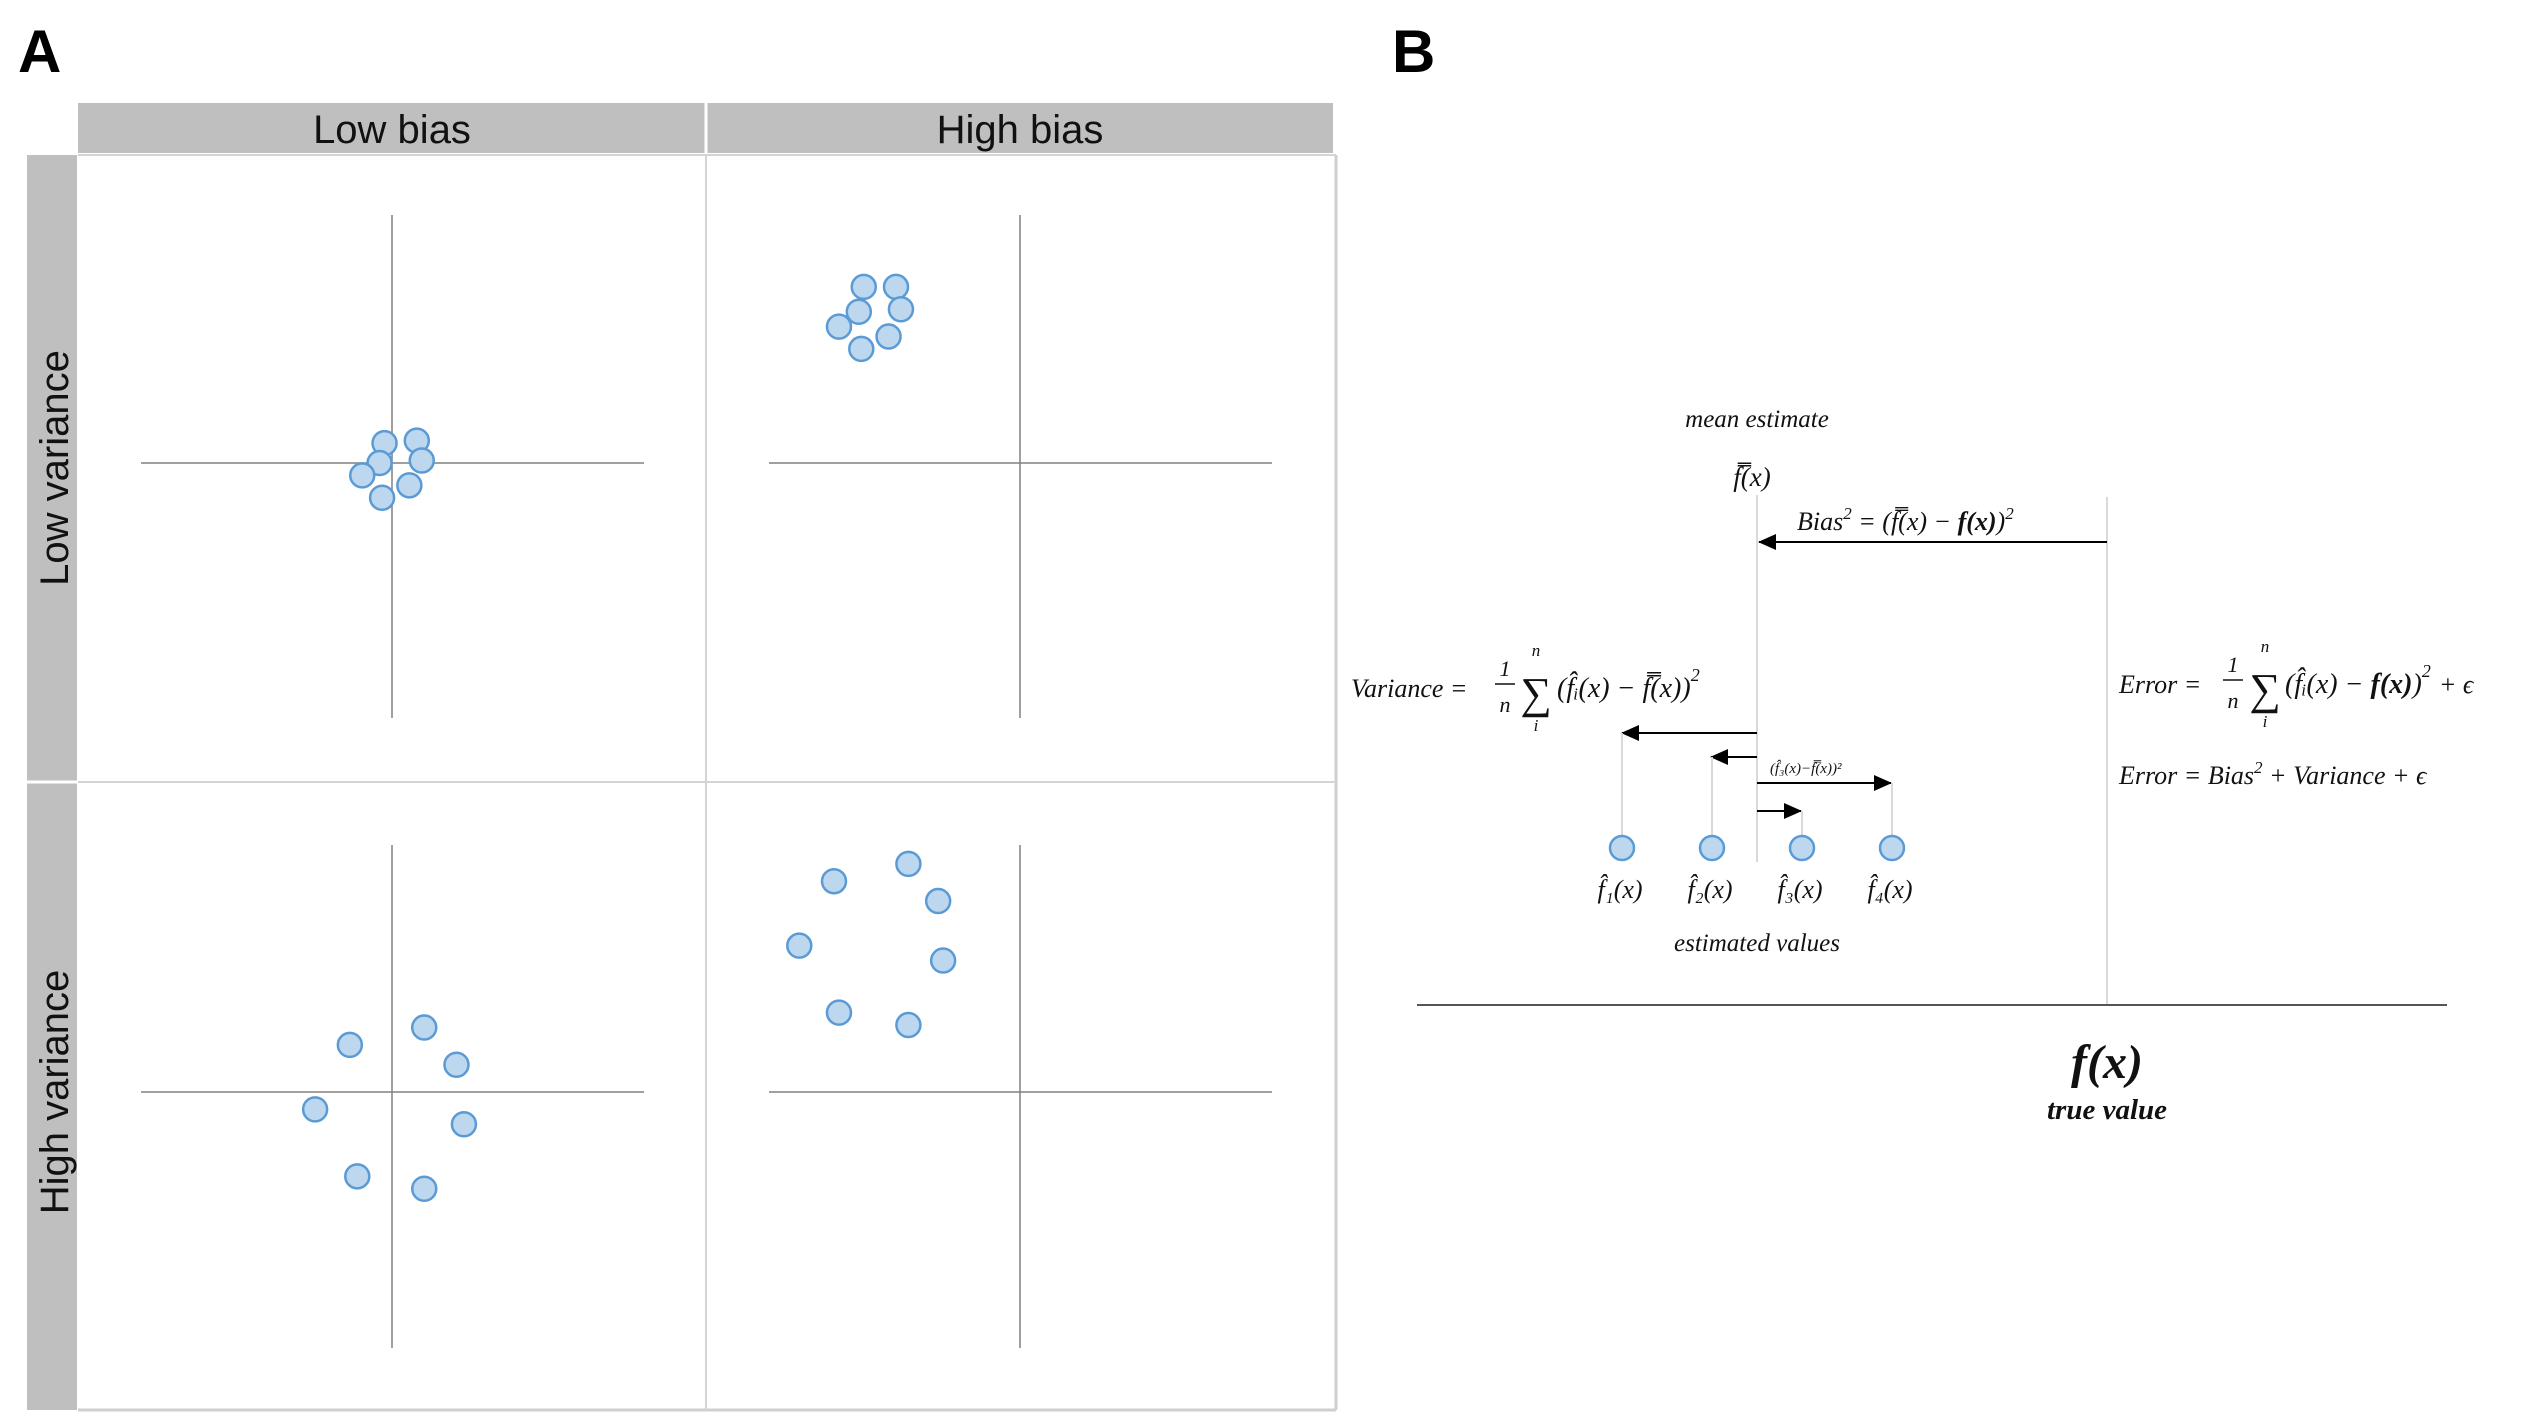 Image resolution: width=2538 pixels, height=1426 pixels. What do you see at coordinates (1536, 650) in the screenshot?
I see `variance-sum-top: n` at bounding box center [1536, 650].